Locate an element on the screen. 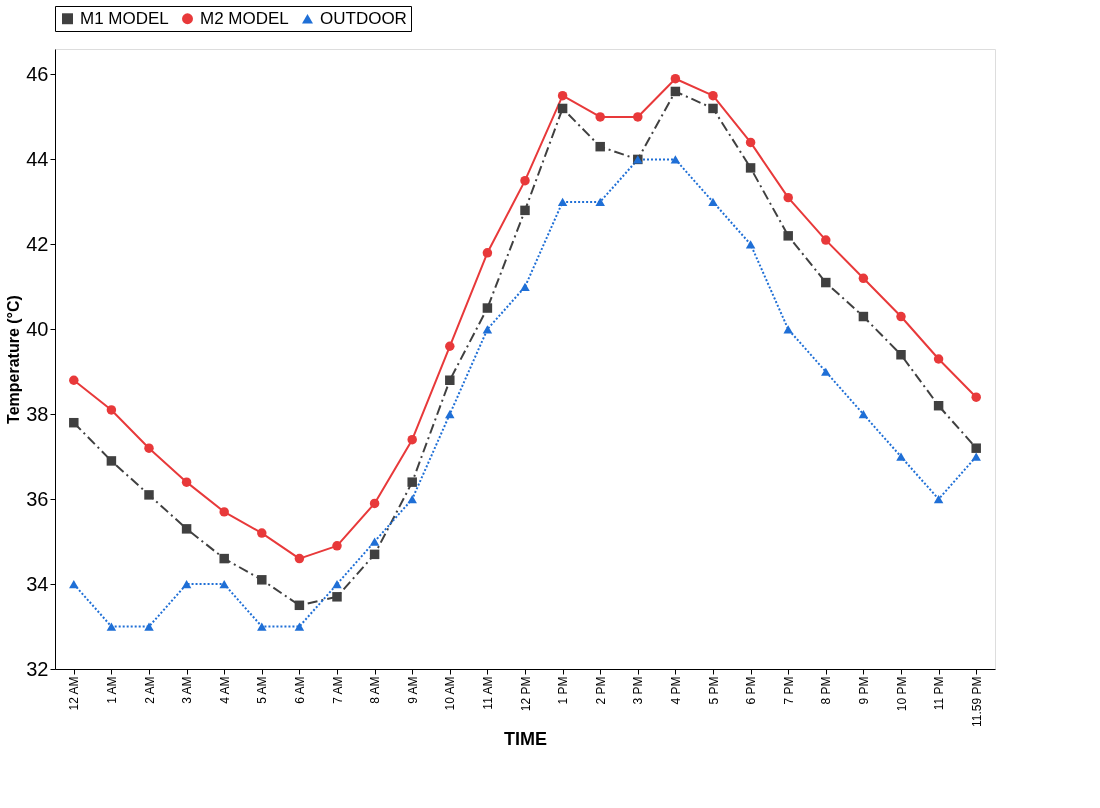 This screenshot has width=1100, height=808. x-tick-label: 10 PM is located at coordinates (901, 694).